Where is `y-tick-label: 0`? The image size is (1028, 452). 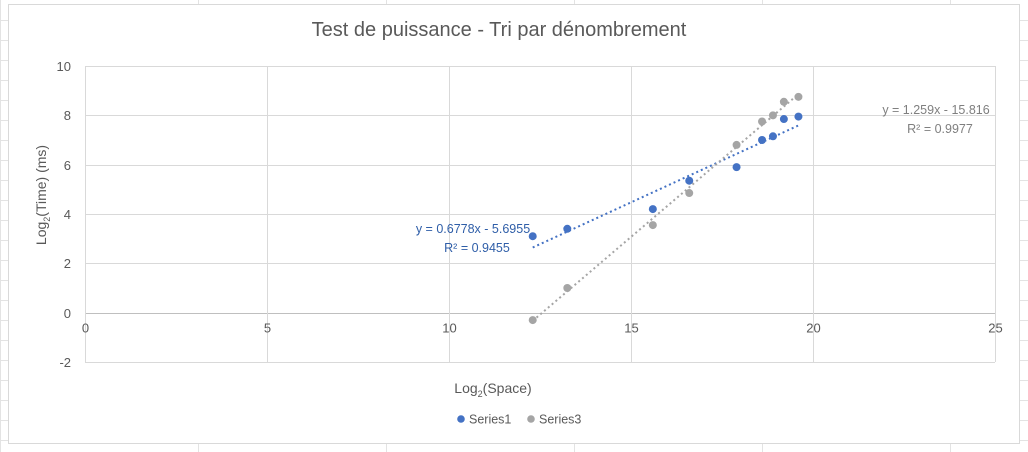
y-tick-label: 0 is located at coordinates (67, 313).